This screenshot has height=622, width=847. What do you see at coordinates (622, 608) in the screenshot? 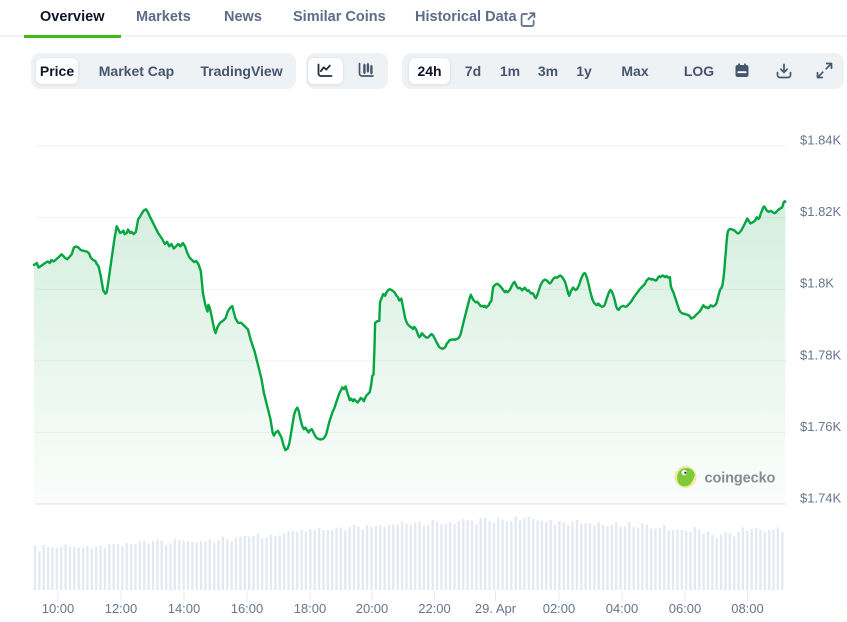
I see `svg-text: 04:00` at bounding box center [622, 608].